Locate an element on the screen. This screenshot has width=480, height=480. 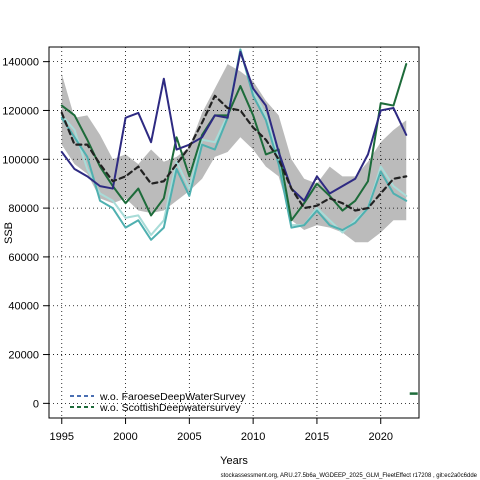
y-tick-label: 60000 is located at coordinates (23, 258).